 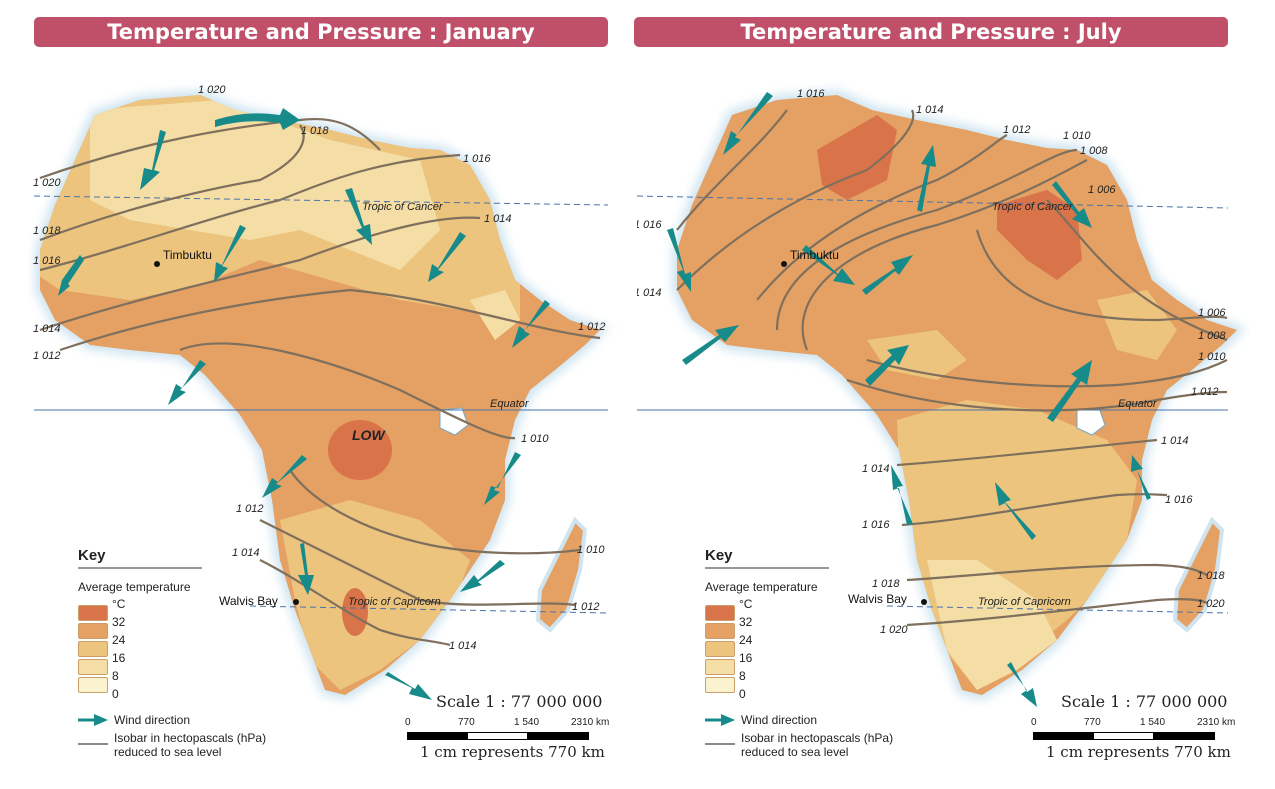 What do you see at coordinates (742, 676) in the screenshot?
I see `key-level: 8` at bounding box center [742, 676].